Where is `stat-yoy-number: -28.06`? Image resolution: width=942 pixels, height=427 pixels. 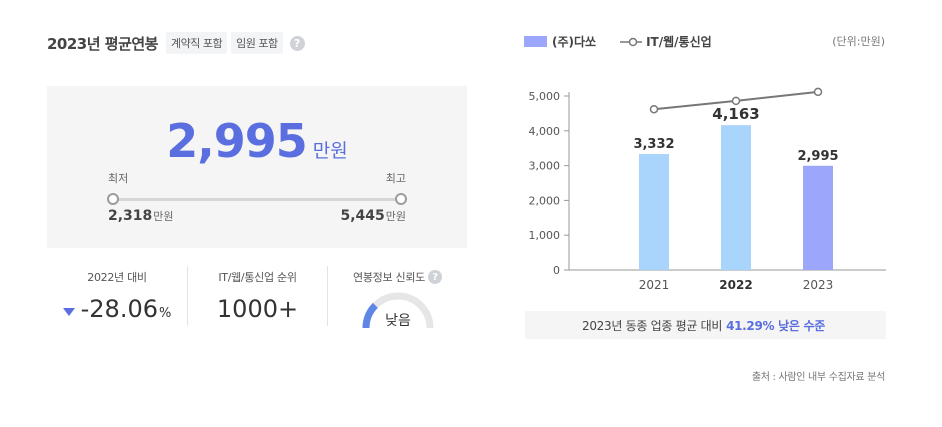
stat-yoy-number: -28.06 is located at coordinates (119, 309).